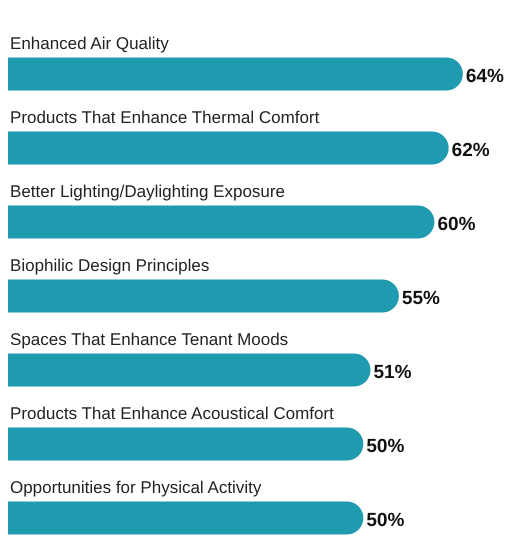  Describe the element at coordinates (485, 76) in the screenshot. I see `data-label: 64%` at that location.